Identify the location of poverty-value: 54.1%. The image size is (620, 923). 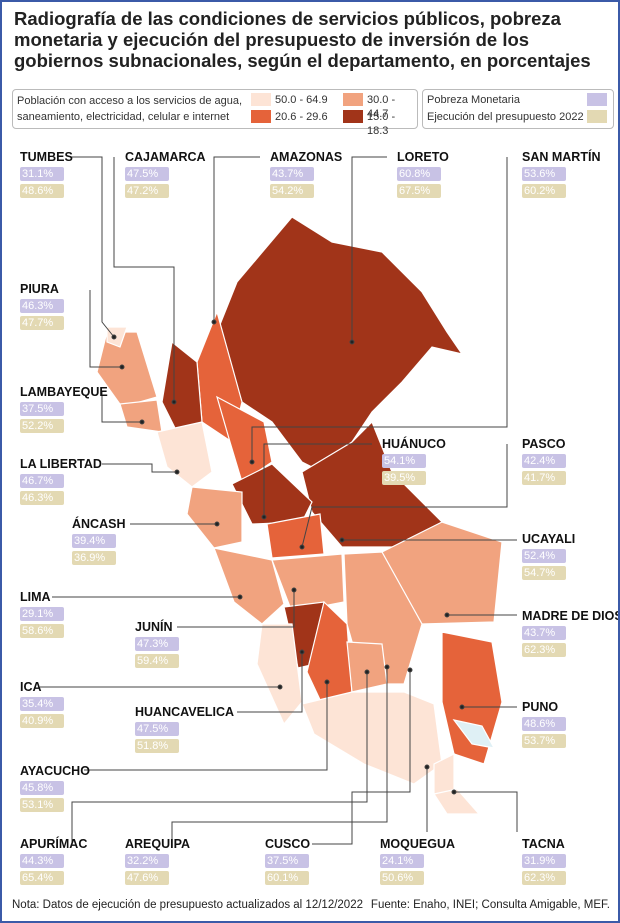
(404, 461).